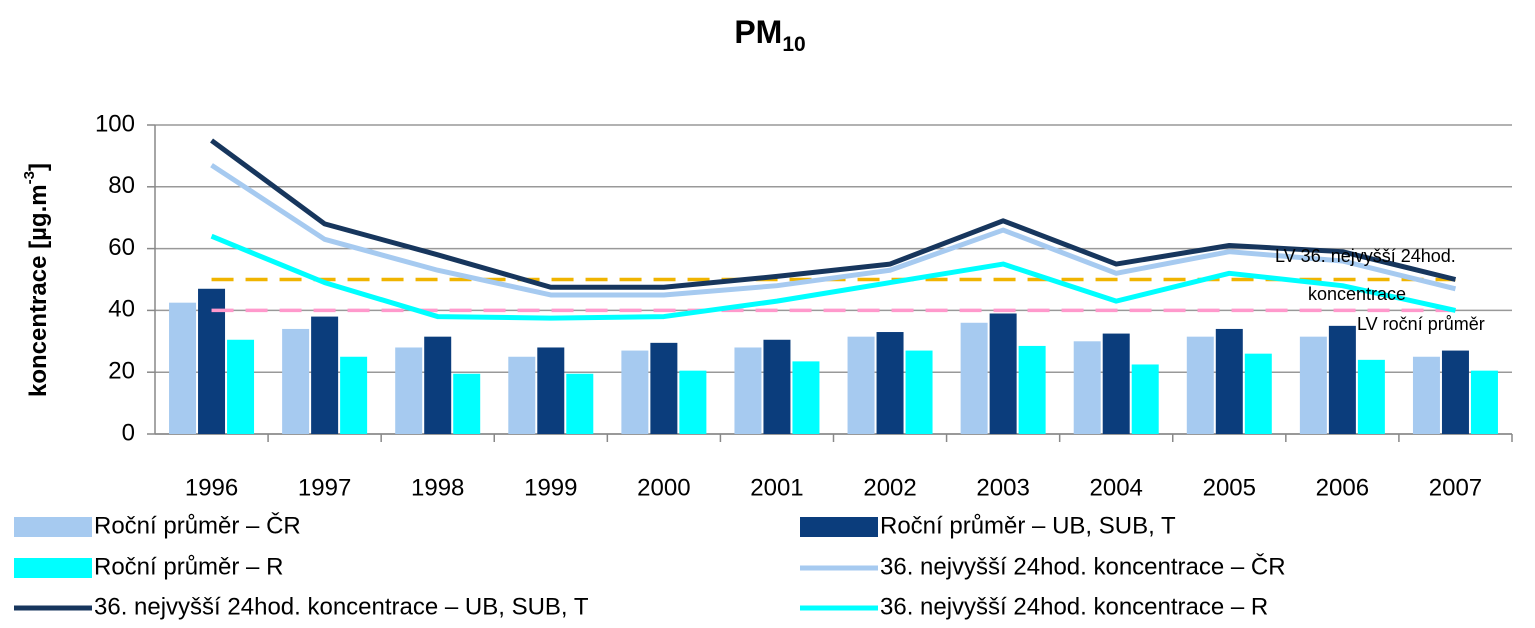  Describe the element at coordinates (758, 32) in the screenshot. I see `title-main: PM` at that location.